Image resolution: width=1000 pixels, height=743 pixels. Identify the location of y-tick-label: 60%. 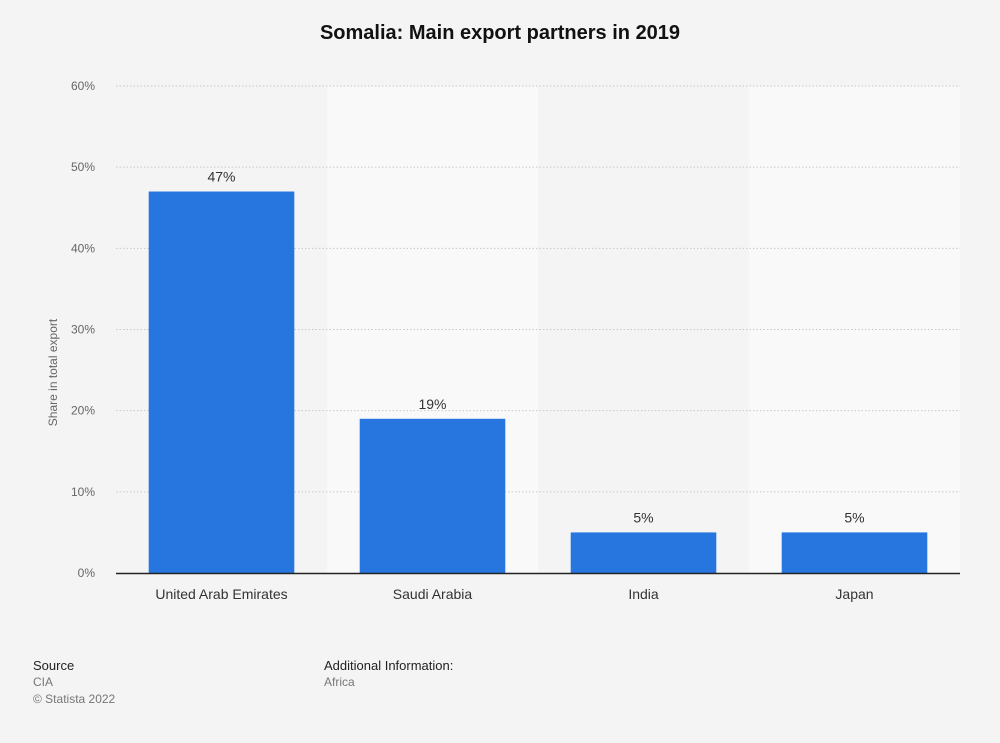
(83, 86).